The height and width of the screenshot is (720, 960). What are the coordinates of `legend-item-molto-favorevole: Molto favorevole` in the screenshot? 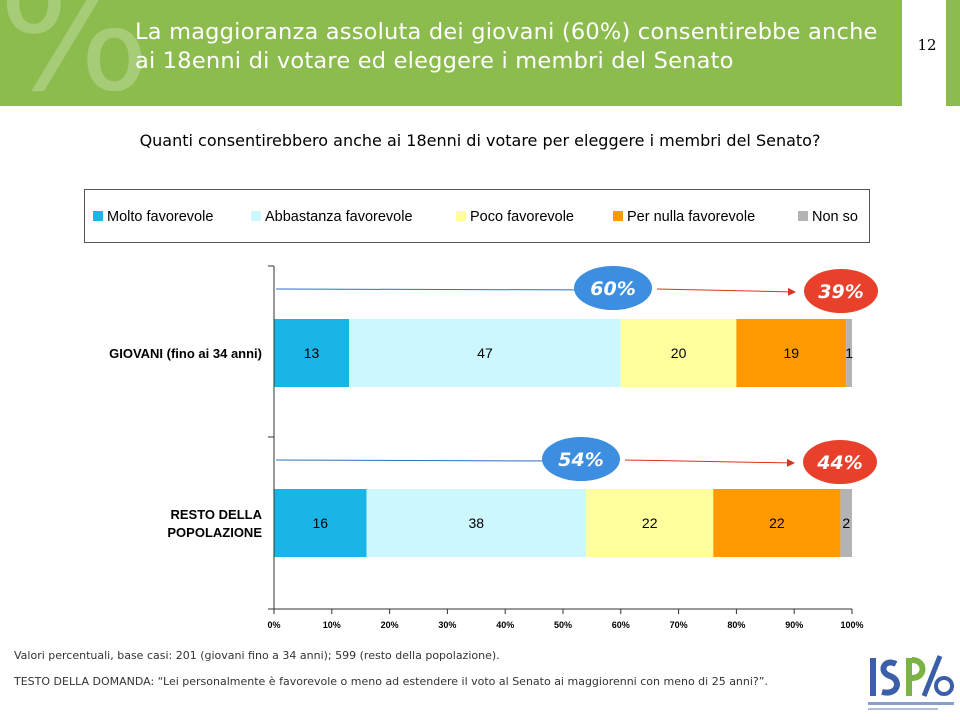 It's located at (153, 217).